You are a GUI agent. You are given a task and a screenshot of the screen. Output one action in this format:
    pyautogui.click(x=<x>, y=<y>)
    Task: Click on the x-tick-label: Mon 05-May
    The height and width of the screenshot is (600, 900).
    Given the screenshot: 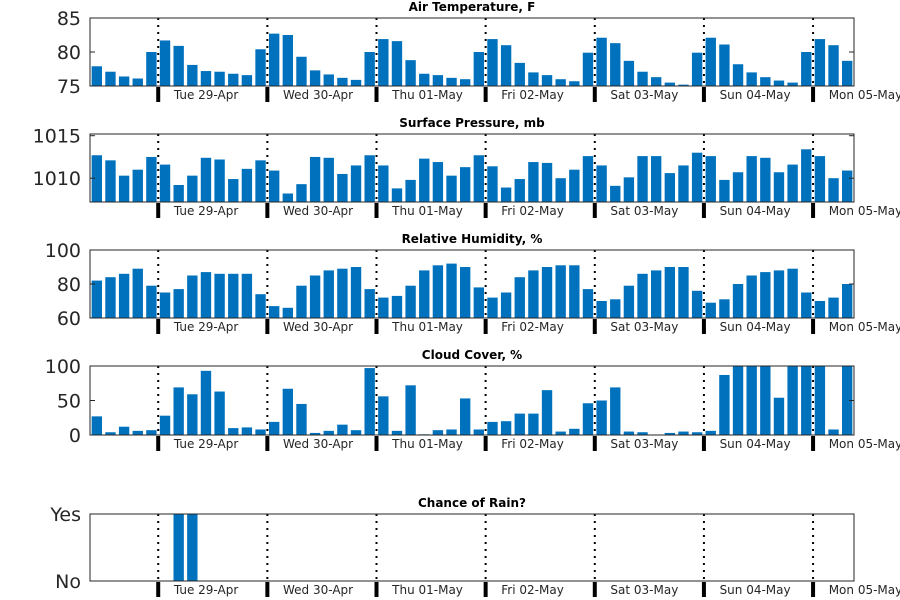 What is the action you would take?
    pyautogui.click(x=864, y=95)
    